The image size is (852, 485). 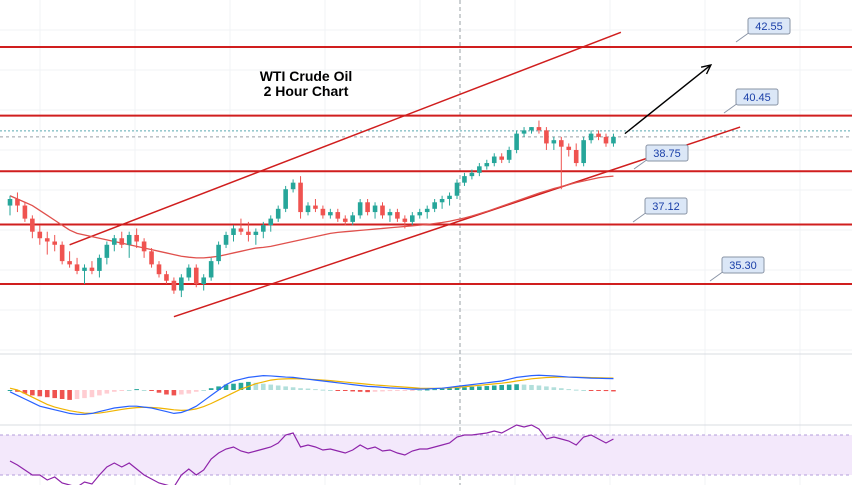 What do you see at coordinates (661, 157) in the screenshot?
I see `level-label: 38.75` at bounding box center [661, 157].